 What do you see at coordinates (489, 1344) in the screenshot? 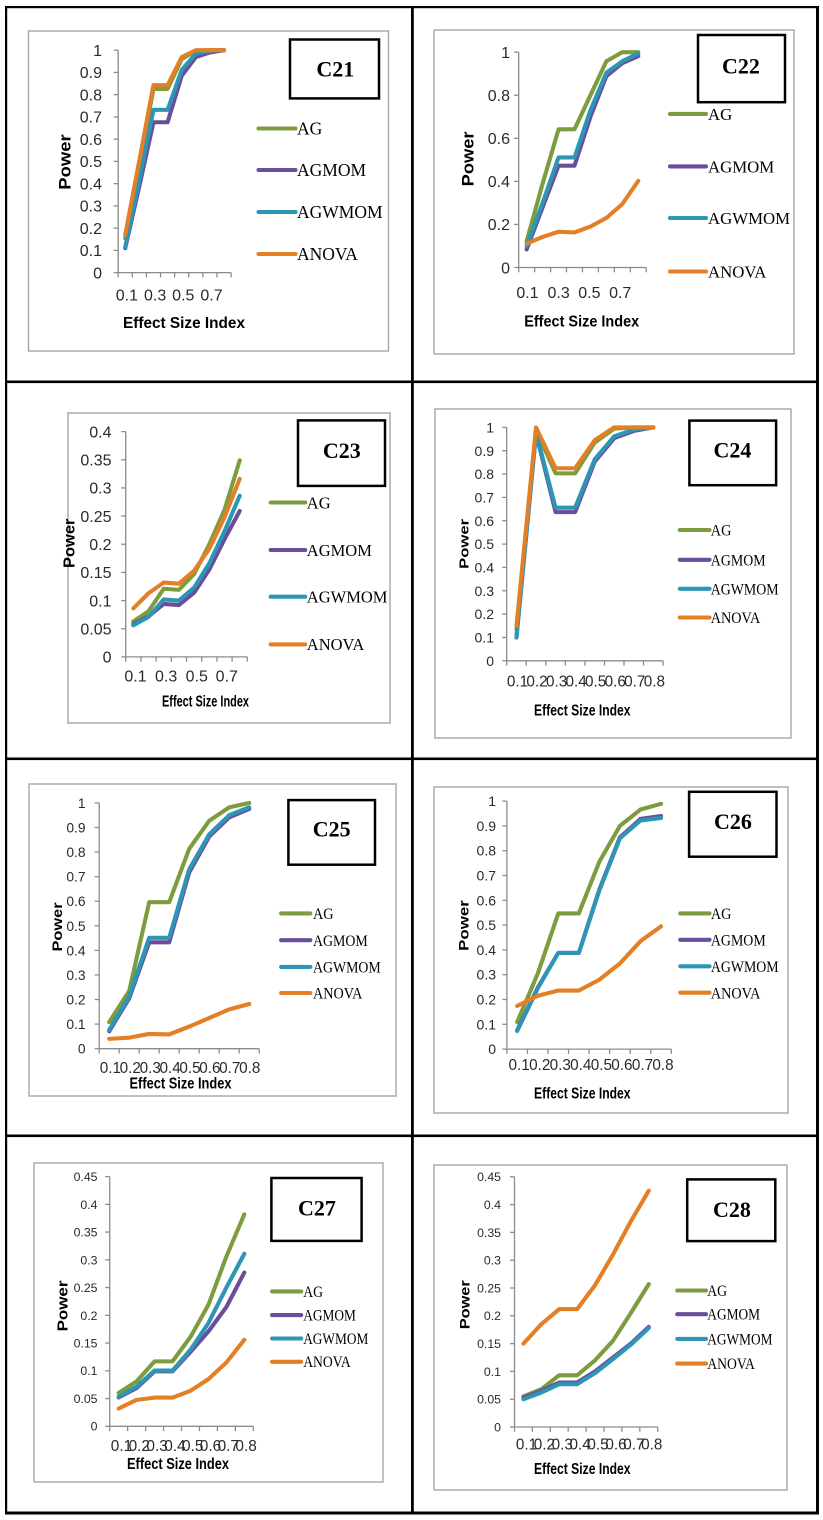
I see `svg-text: 0.15` at bounding box center [489, 1344].